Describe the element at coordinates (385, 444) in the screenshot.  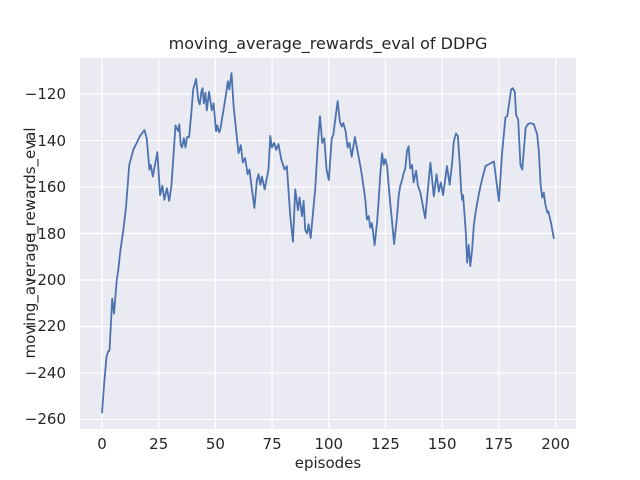
I see `x-tick-label: 125` at that location.